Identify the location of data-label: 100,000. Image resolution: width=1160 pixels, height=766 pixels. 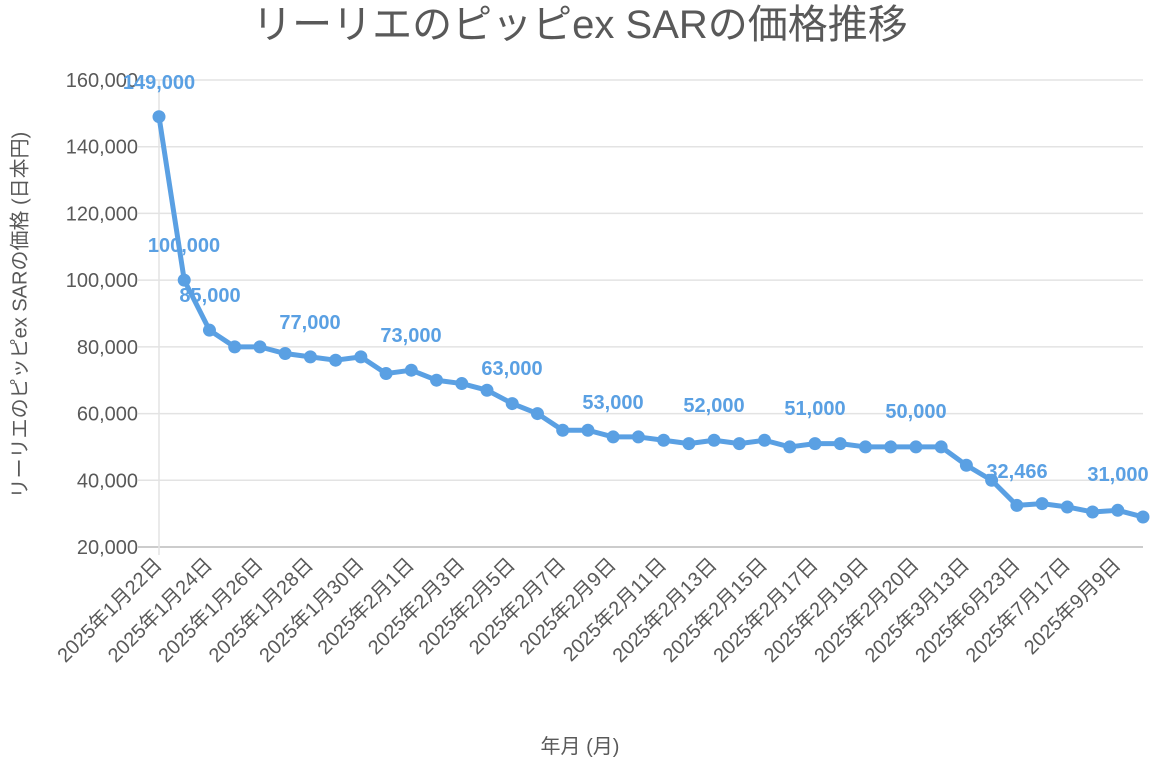
(184, 246).